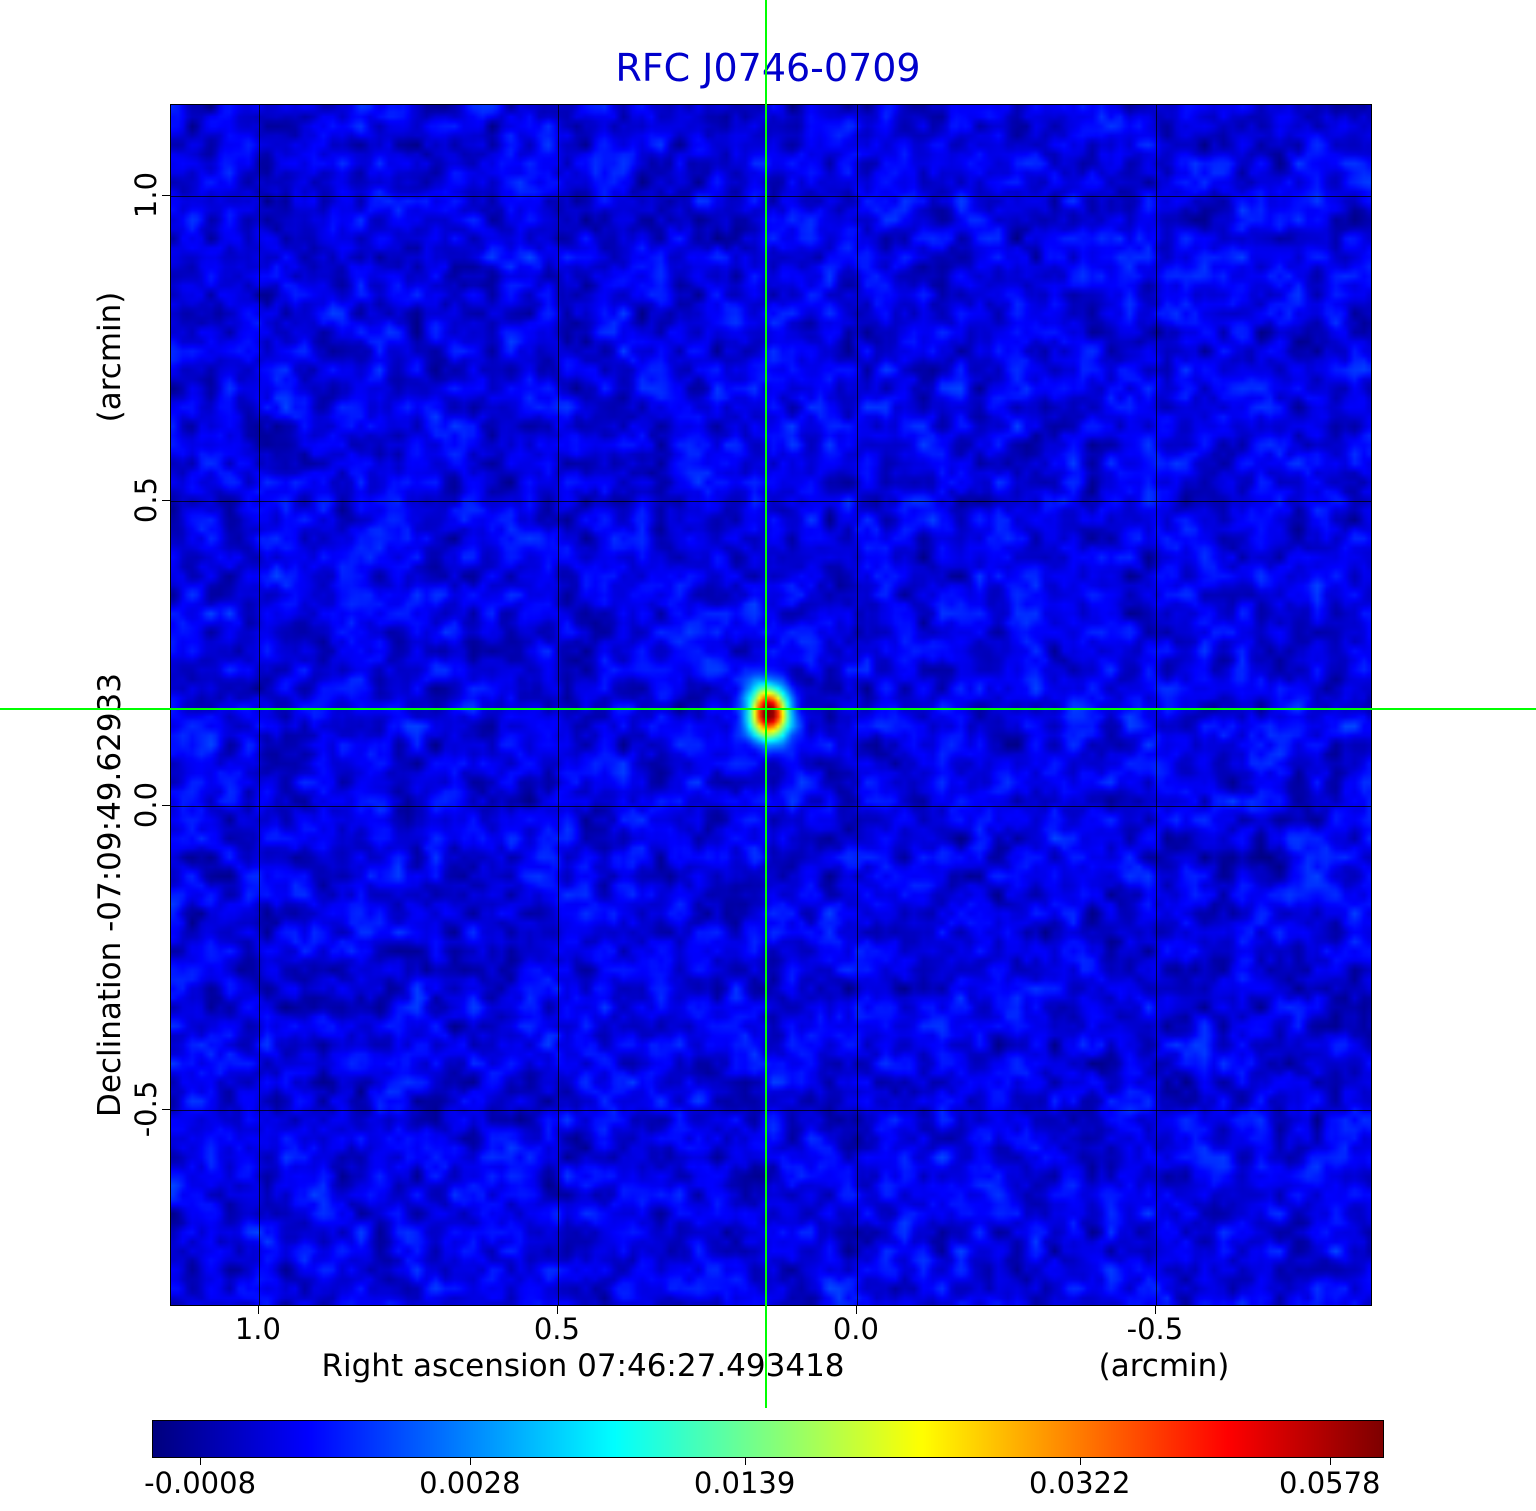 The width and height of the screenshot is (1536, 1511). I want to click on colorbar-canvas, so click(768, 1439).